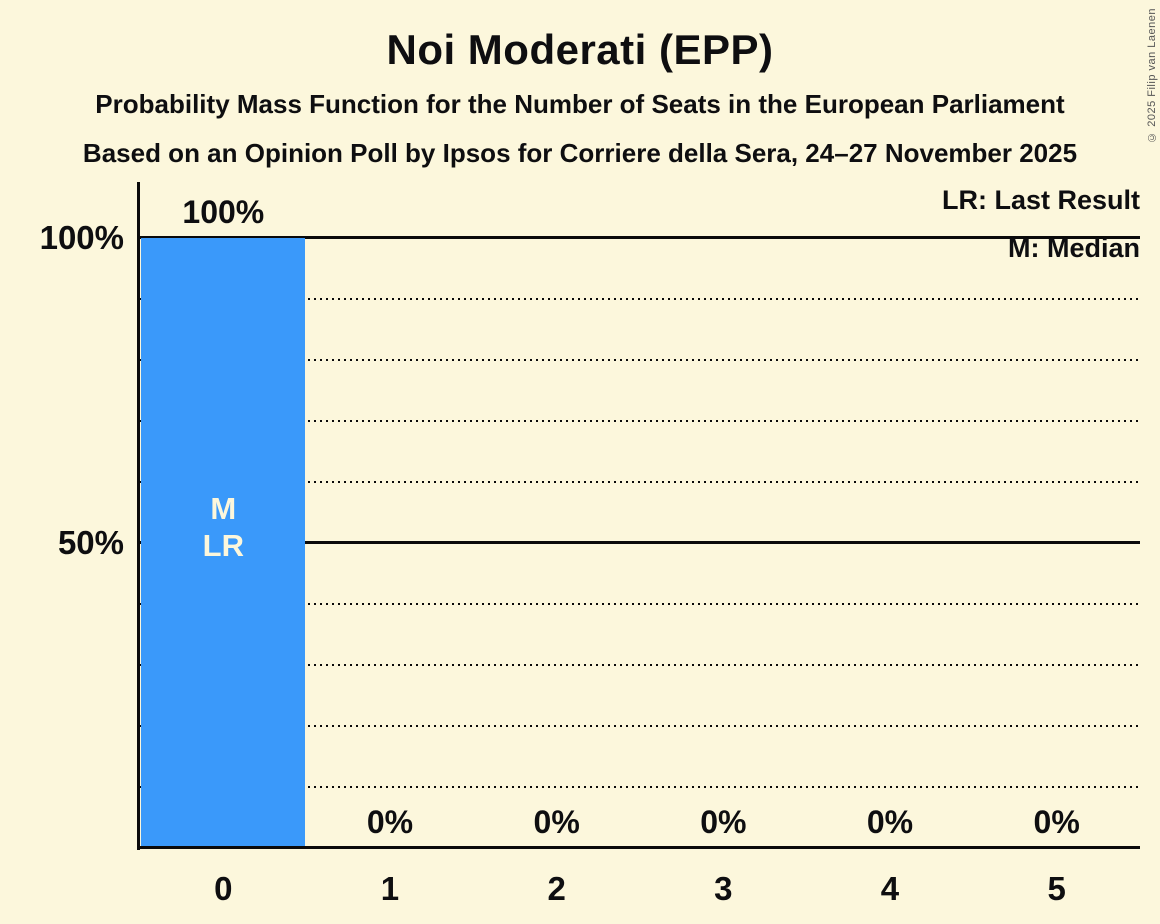 The width and height of the screenshot is (1160, 924). What do you see at coordinates (223, 888) in the screenshot?
I see `x-tick-label-0: 0` at bounding box center [223, 888].